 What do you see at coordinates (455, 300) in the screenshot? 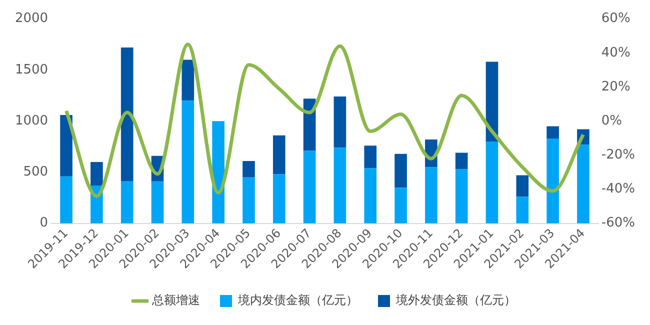
I see `legend-label: 境外发债金额（亿元）` at bounding box center [455, 300].